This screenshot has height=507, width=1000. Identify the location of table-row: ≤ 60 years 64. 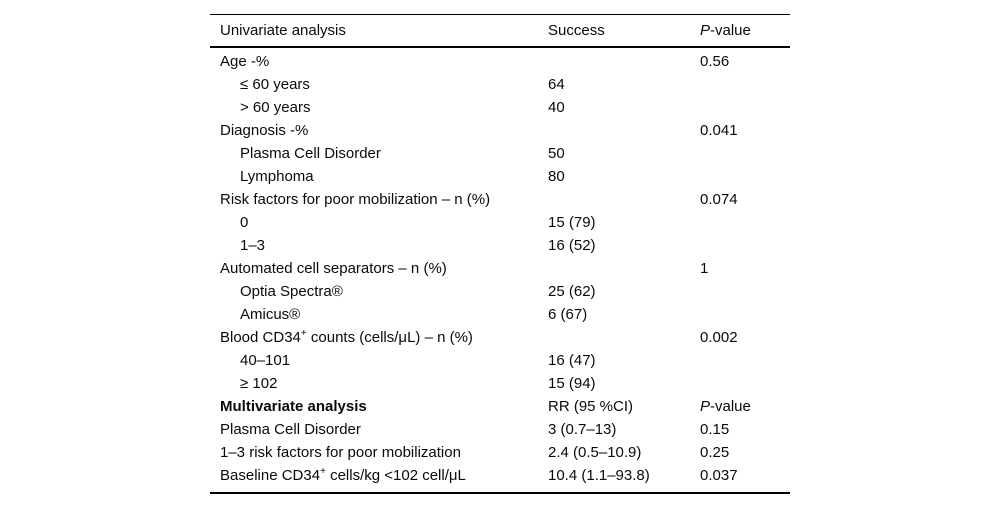
(500, 84).